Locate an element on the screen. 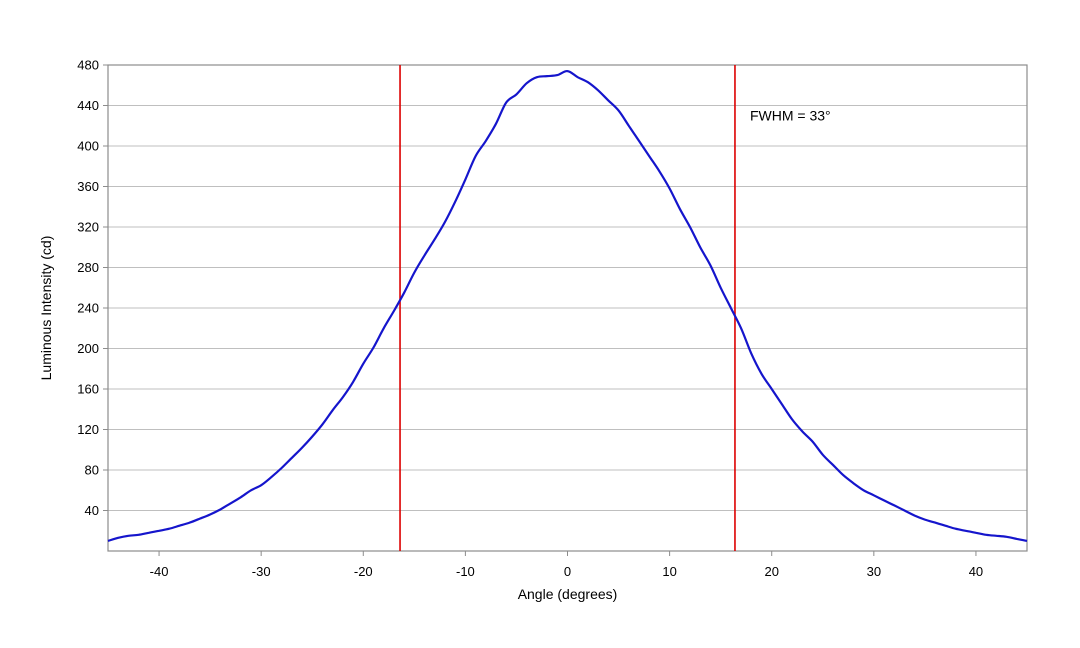  y-tick-label: 80 is located at coordinates (92, 470).